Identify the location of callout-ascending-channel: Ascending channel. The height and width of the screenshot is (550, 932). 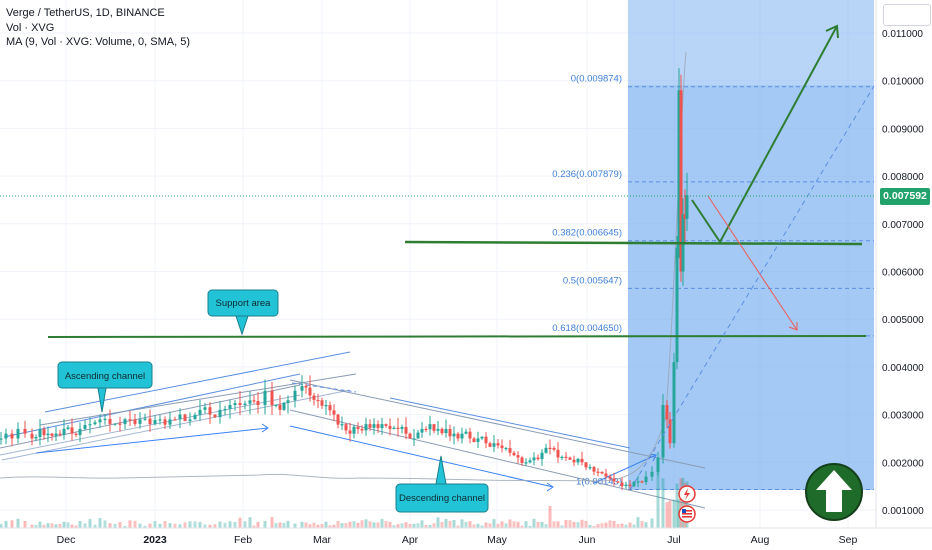
(105, 387).